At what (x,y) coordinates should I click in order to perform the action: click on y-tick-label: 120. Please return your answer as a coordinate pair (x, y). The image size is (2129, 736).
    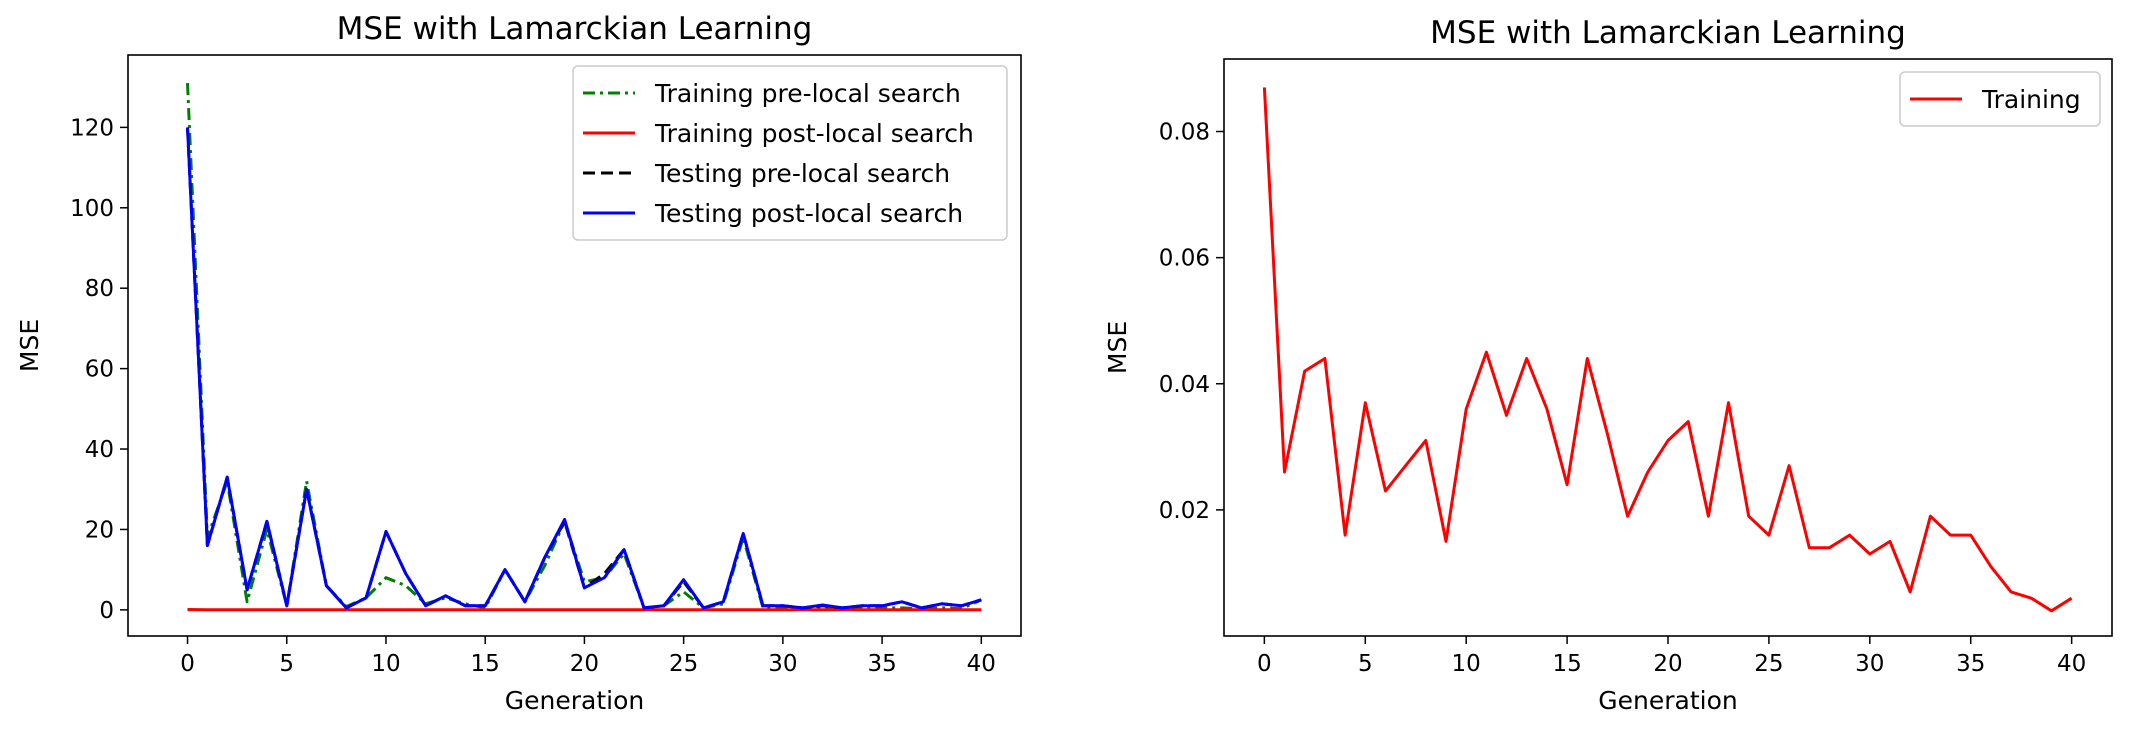
    Looking at the image, I should click on (92, 128).